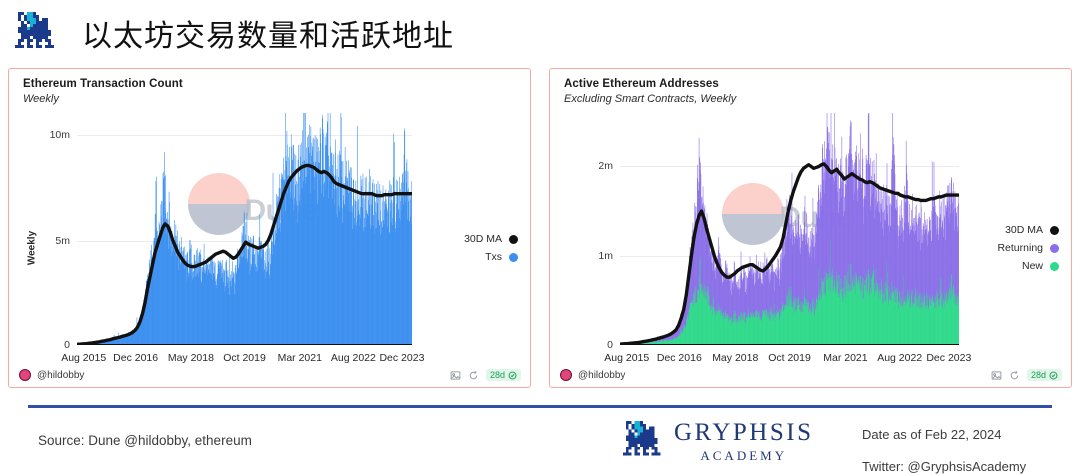  What do you see at coordinates (244, 136) in the screenshot?
I see `gridline-10m` at bounding box center [244, 136].